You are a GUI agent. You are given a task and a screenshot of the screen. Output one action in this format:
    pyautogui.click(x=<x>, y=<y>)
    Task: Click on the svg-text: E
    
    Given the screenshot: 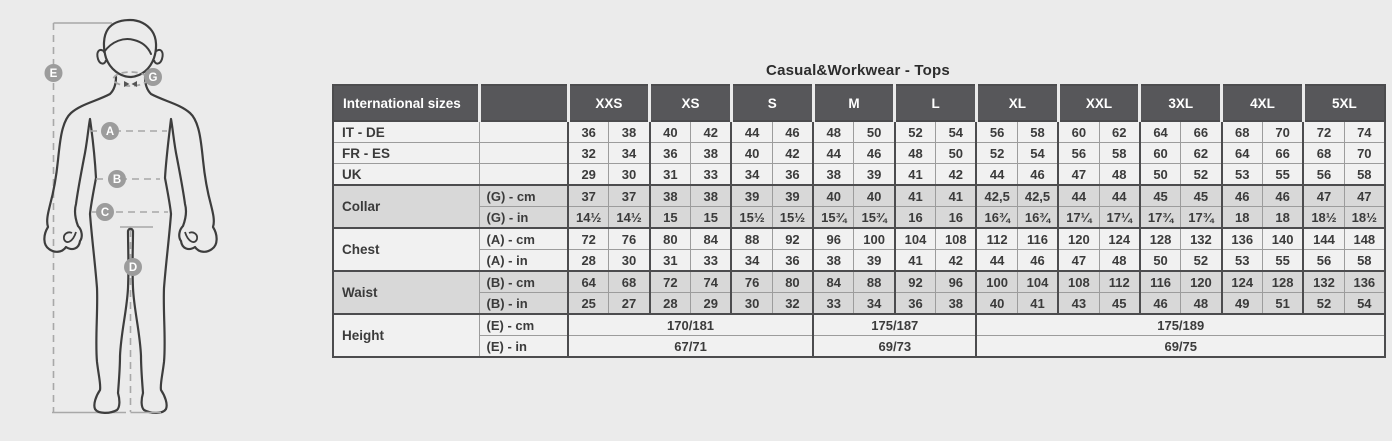 What is the action you would take?
    pyautogui.click(x=54, y=74)
    